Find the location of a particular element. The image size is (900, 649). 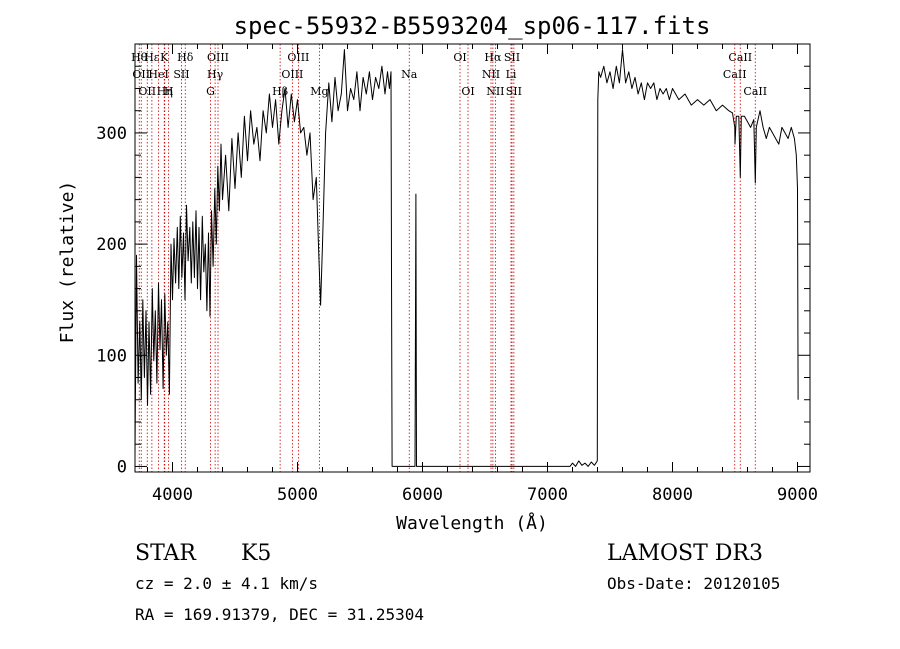

spectral-line-label: Hγ is located at coordinates (215, 74).